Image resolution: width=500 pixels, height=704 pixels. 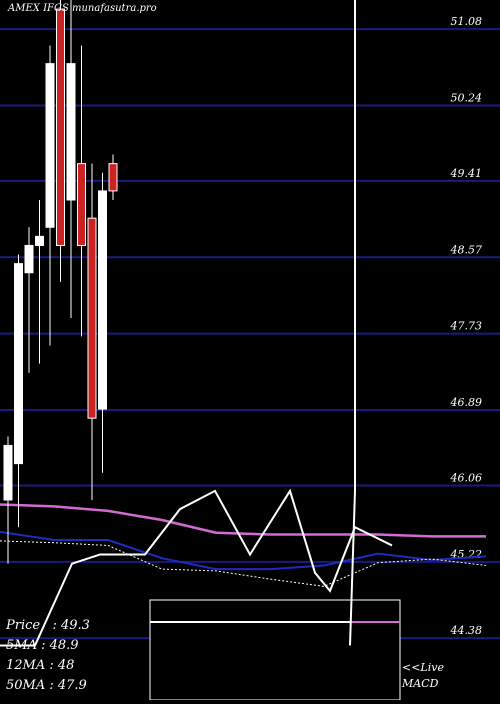 I want to click on y-tick-label: 47.73, so click(x=466, y=326).